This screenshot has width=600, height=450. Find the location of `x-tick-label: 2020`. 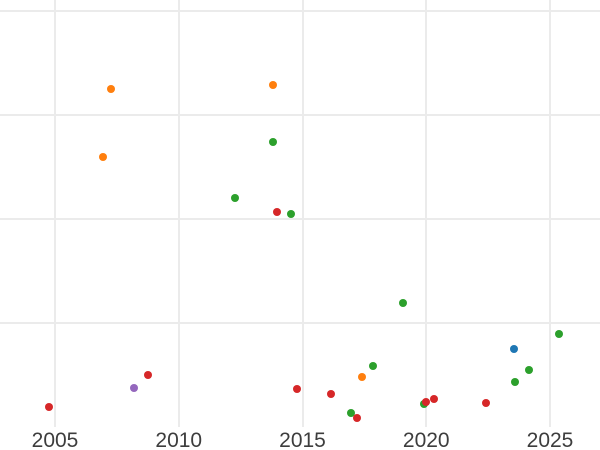

x-tick-label: 2020 is located at coordinates (426, 439).